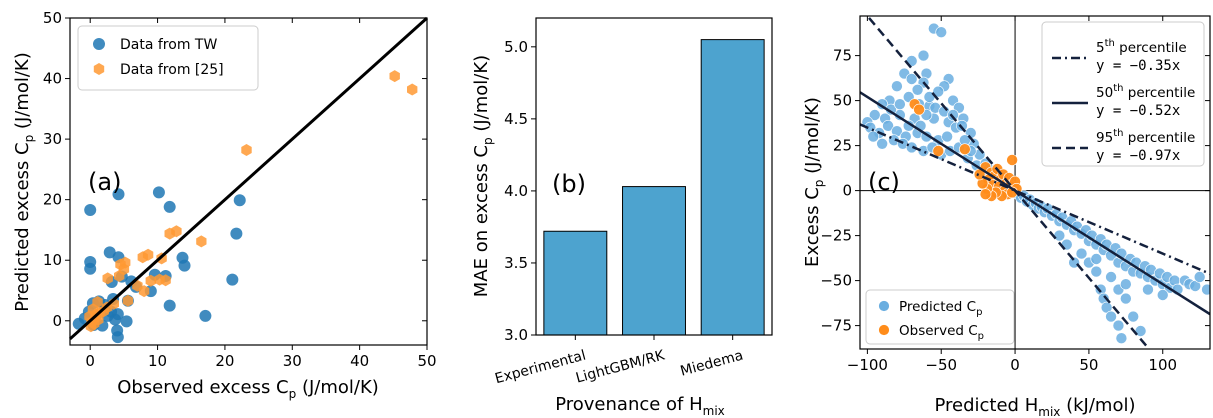 The width and height of the screenshot is (1213, 418). Describe the element at coordinates (52, 200) in the screenshot. I see `y-tick-label: 20` at that location.